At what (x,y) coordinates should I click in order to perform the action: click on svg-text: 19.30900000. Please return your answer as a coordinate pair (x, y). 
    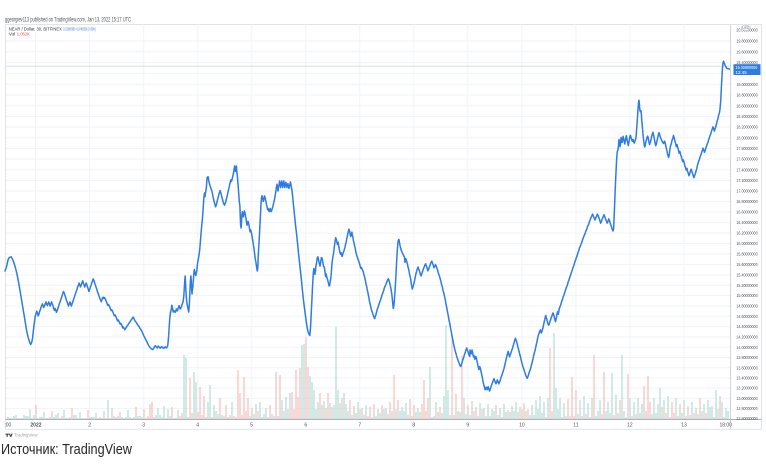
    Looking at the image, I should click on (747, 67).